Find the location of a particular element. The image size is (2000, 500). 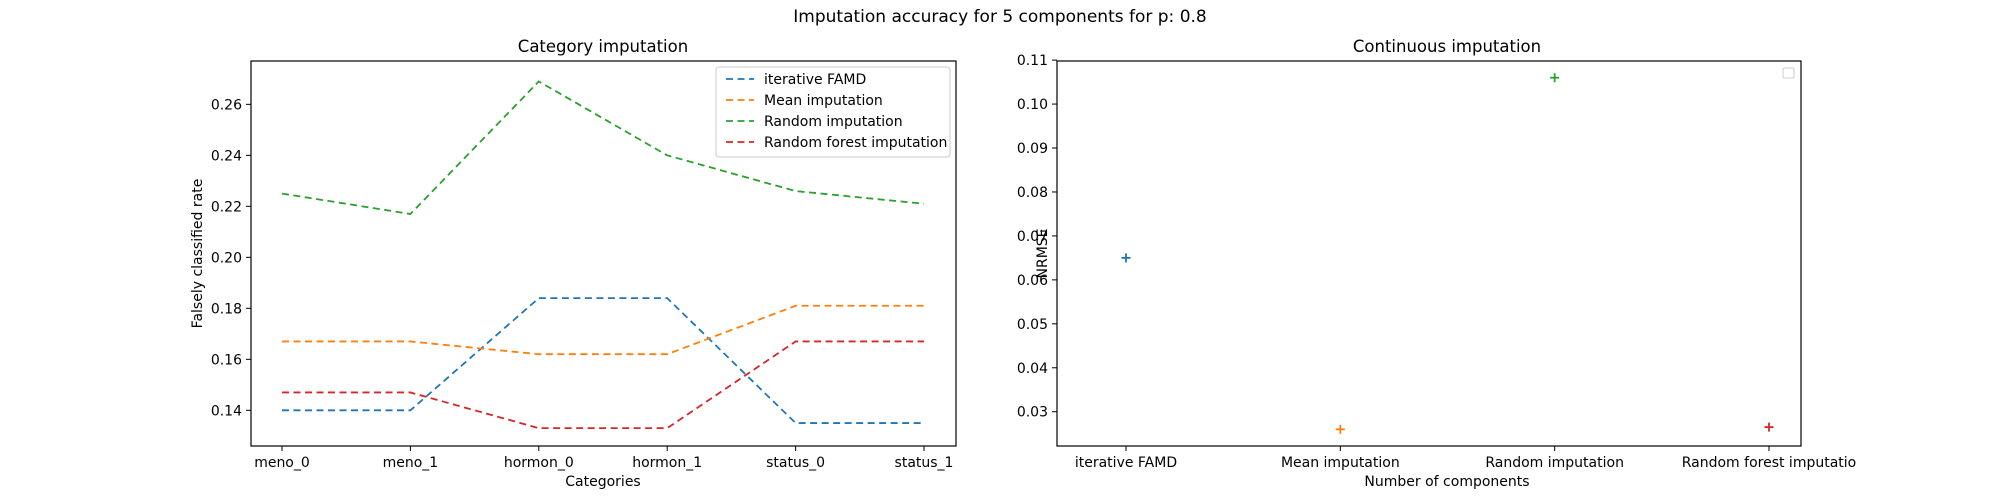

x-tick-label: meno_1 is located at coordinates (411, 463).